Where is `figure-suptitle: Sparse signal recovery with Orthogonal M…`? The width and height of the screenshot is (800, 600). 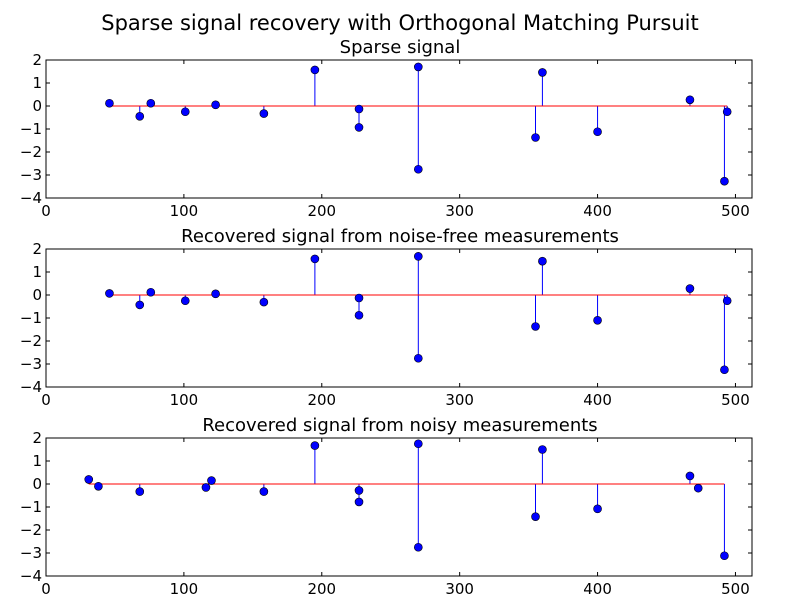
figure-suptitle: Sparse signal recovery with Orthogonal M… is located at coordinates (400, 23).